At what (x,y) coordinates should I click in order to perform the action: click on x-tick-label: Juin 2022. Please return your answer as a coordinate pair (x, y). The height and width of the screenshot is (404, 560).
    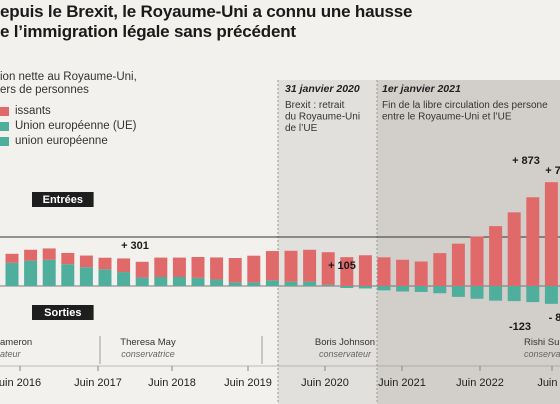
    Looking at the image, I should click on (480, 383).